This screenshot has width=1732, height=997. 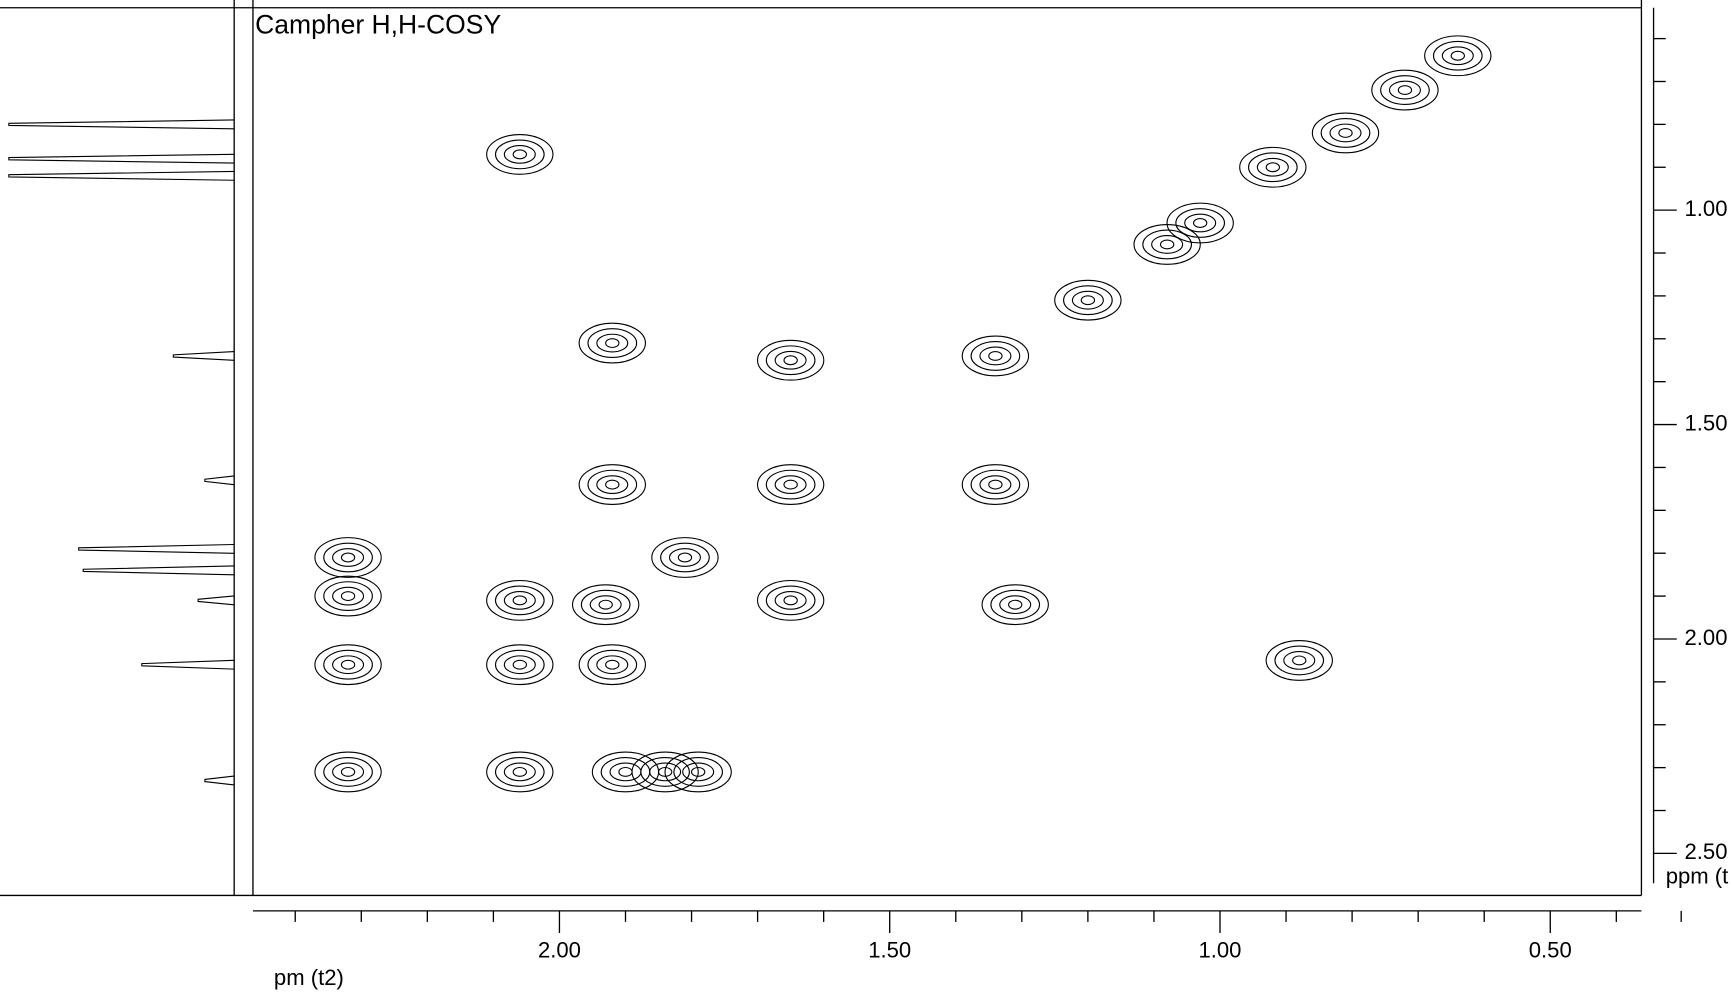 I want to click on x-tick-label: 1.00, so click(x=1219, y=950).